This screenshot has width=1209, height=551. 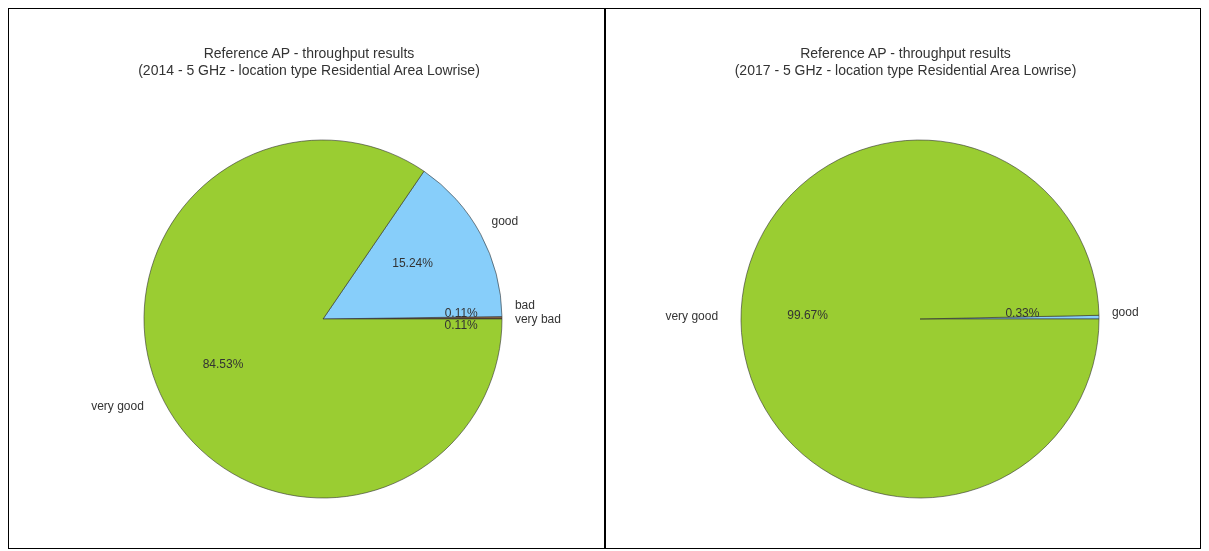 I want to click on chart-title: Reference AP - throughput results (2017 - 5 GHz - location type Residential Area Lowrise), so click(x=905, y=62).